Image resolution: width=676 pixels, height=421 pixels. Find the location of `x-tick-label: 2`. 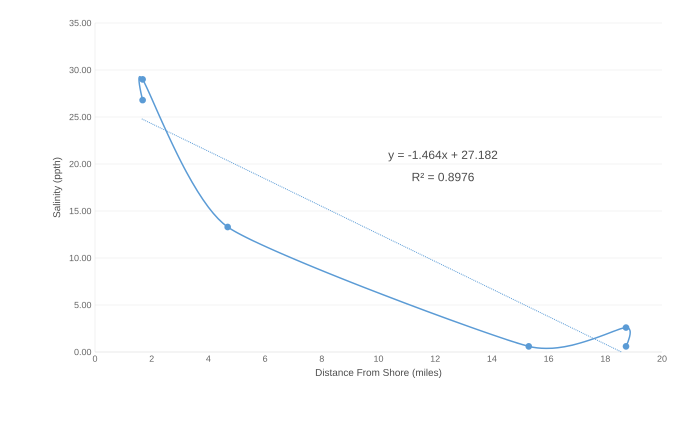

x-tick-label: 2 is located at coordinates (152, 359).